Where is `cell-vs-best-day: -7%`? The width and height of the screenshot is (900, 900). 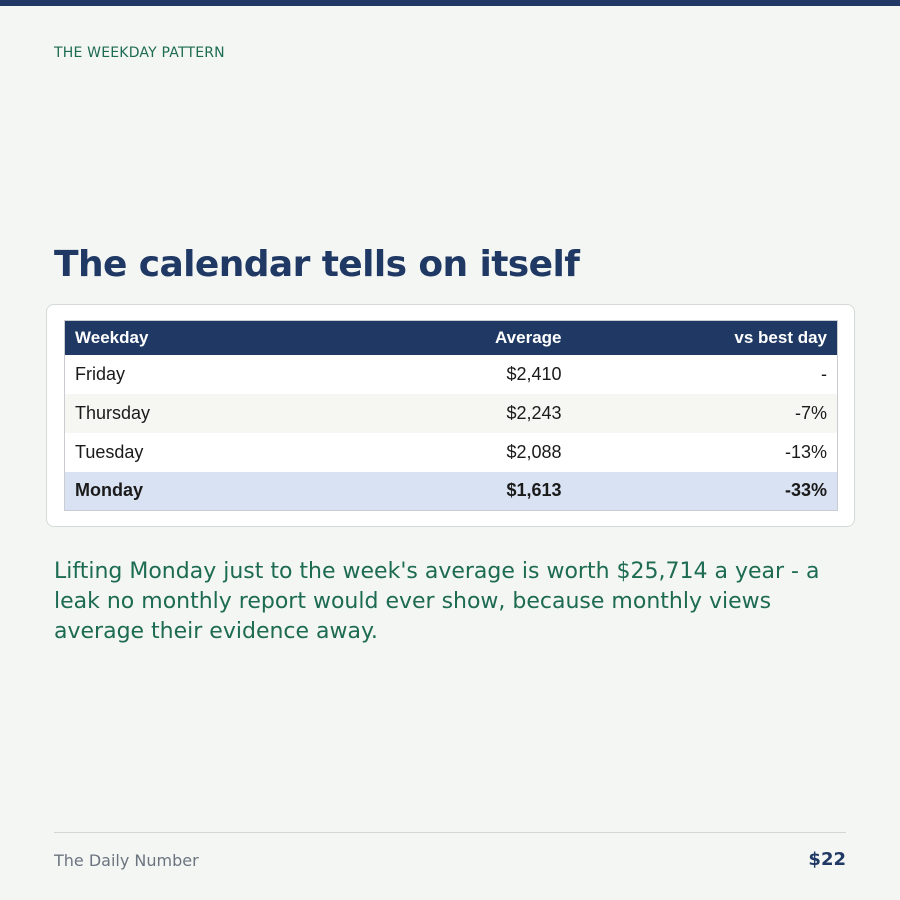 cell-vs-best-day: -7% is located at coordinates (810, 412).